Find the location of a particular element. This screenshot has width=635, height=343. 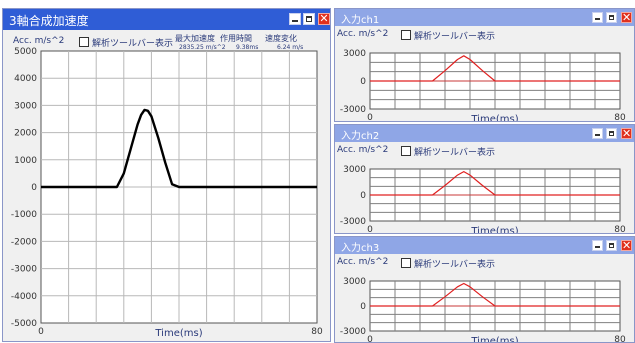

ch1-toolbar: Acc. m/s^2 解析ツールバー表示 is located at coordinates (484, 34).